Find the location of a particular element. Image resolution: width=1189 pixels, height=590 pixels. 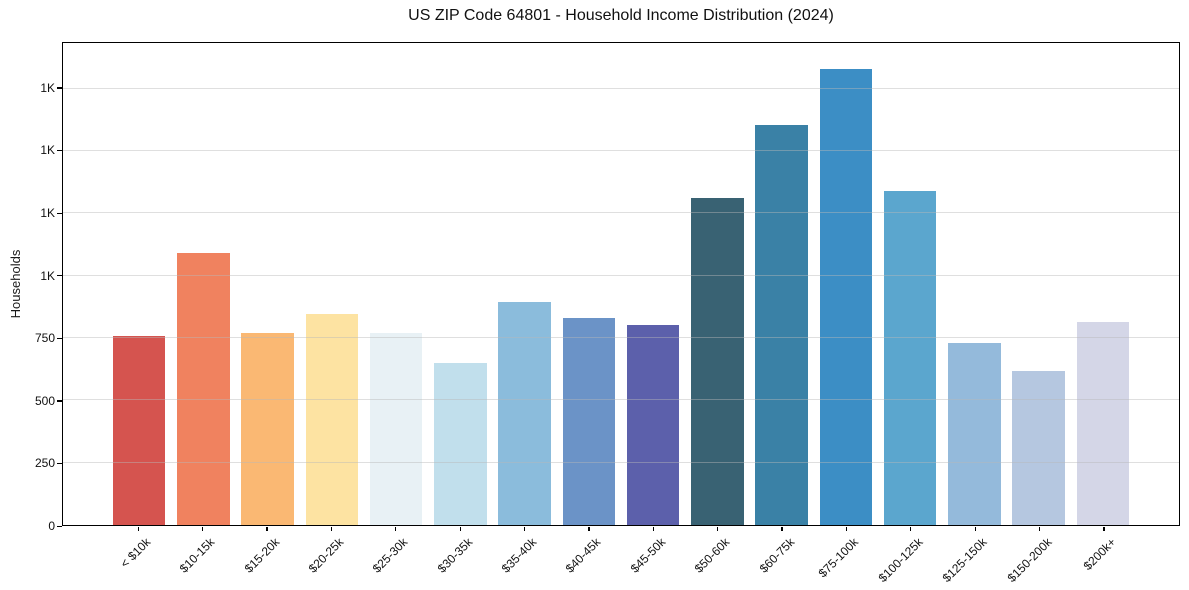

x-tick-label: $50-60k is located at coordinates (712, 555).